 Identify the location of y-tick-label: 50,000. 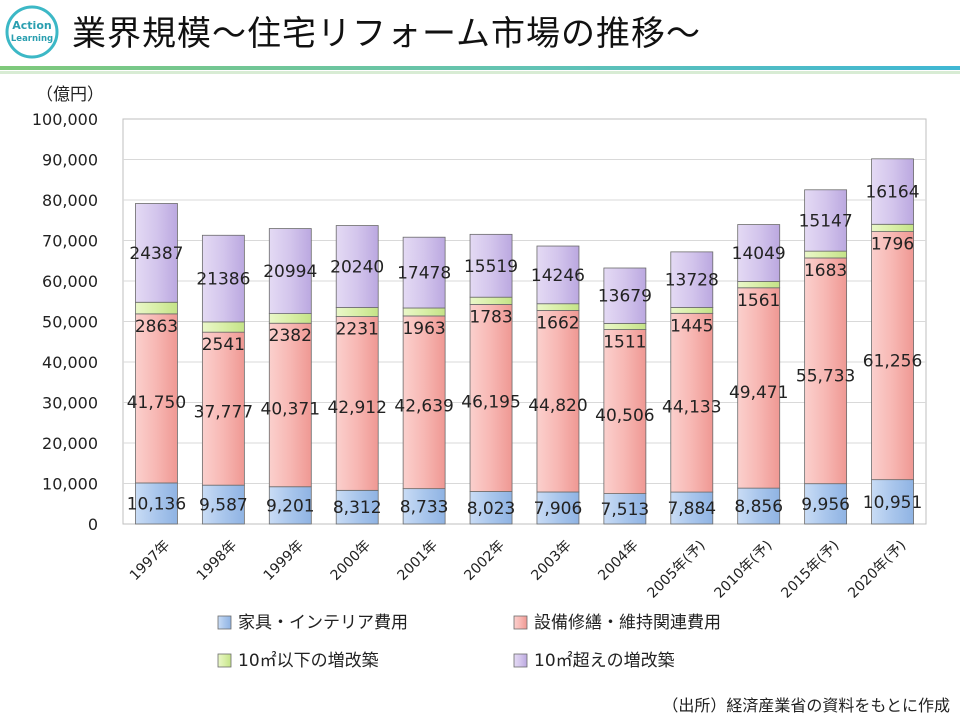
(70, 322).